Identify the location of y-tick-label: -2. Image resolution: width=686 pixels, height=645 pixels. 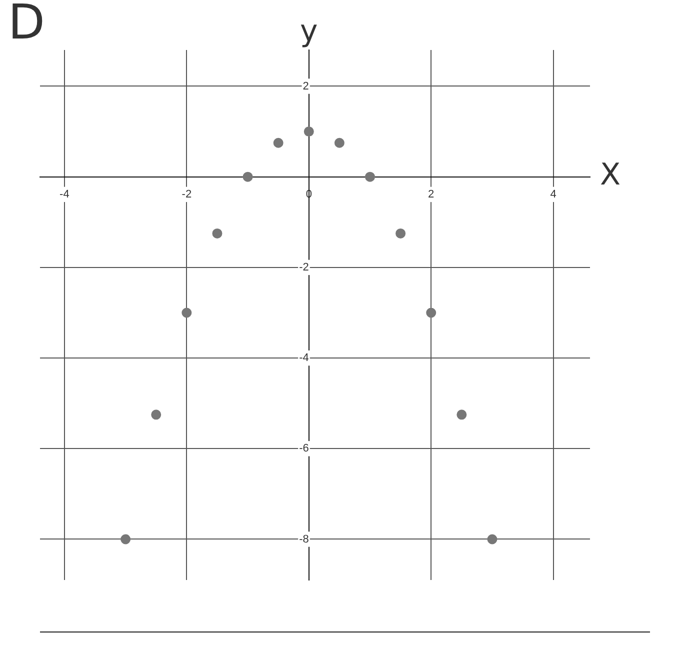
(304, 267).